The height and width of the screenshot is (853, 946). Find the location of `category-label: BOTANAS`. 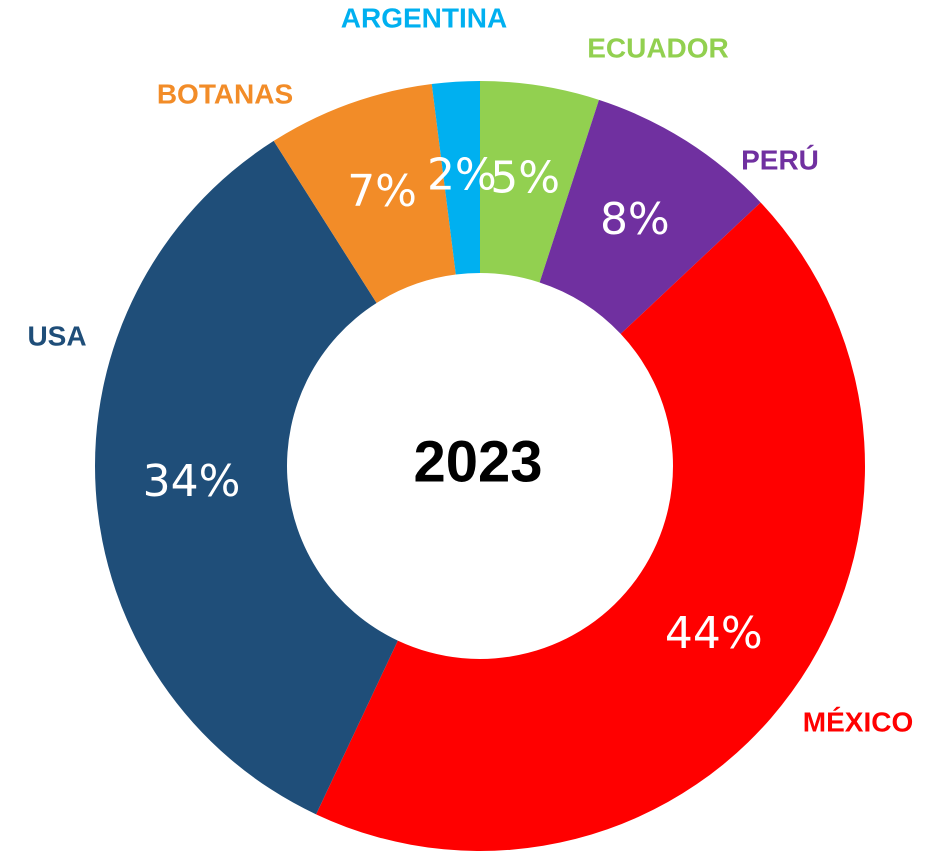

category-label: BOTANAS is located at coordinates (225, 93).